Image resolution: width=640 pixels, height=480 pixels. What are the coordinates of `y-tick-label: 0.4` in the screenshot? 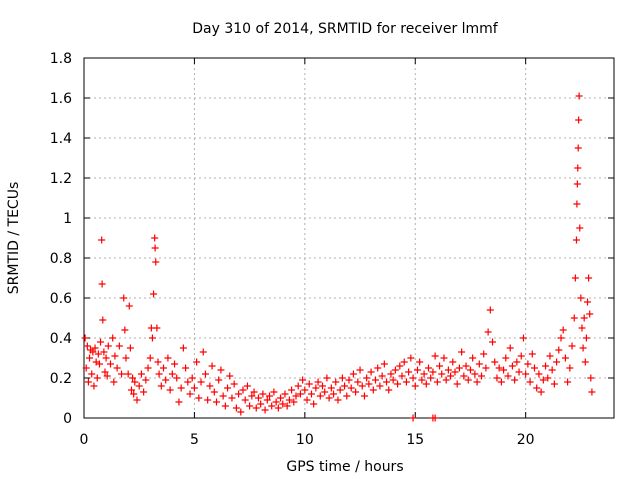 It's located at (61, 339).